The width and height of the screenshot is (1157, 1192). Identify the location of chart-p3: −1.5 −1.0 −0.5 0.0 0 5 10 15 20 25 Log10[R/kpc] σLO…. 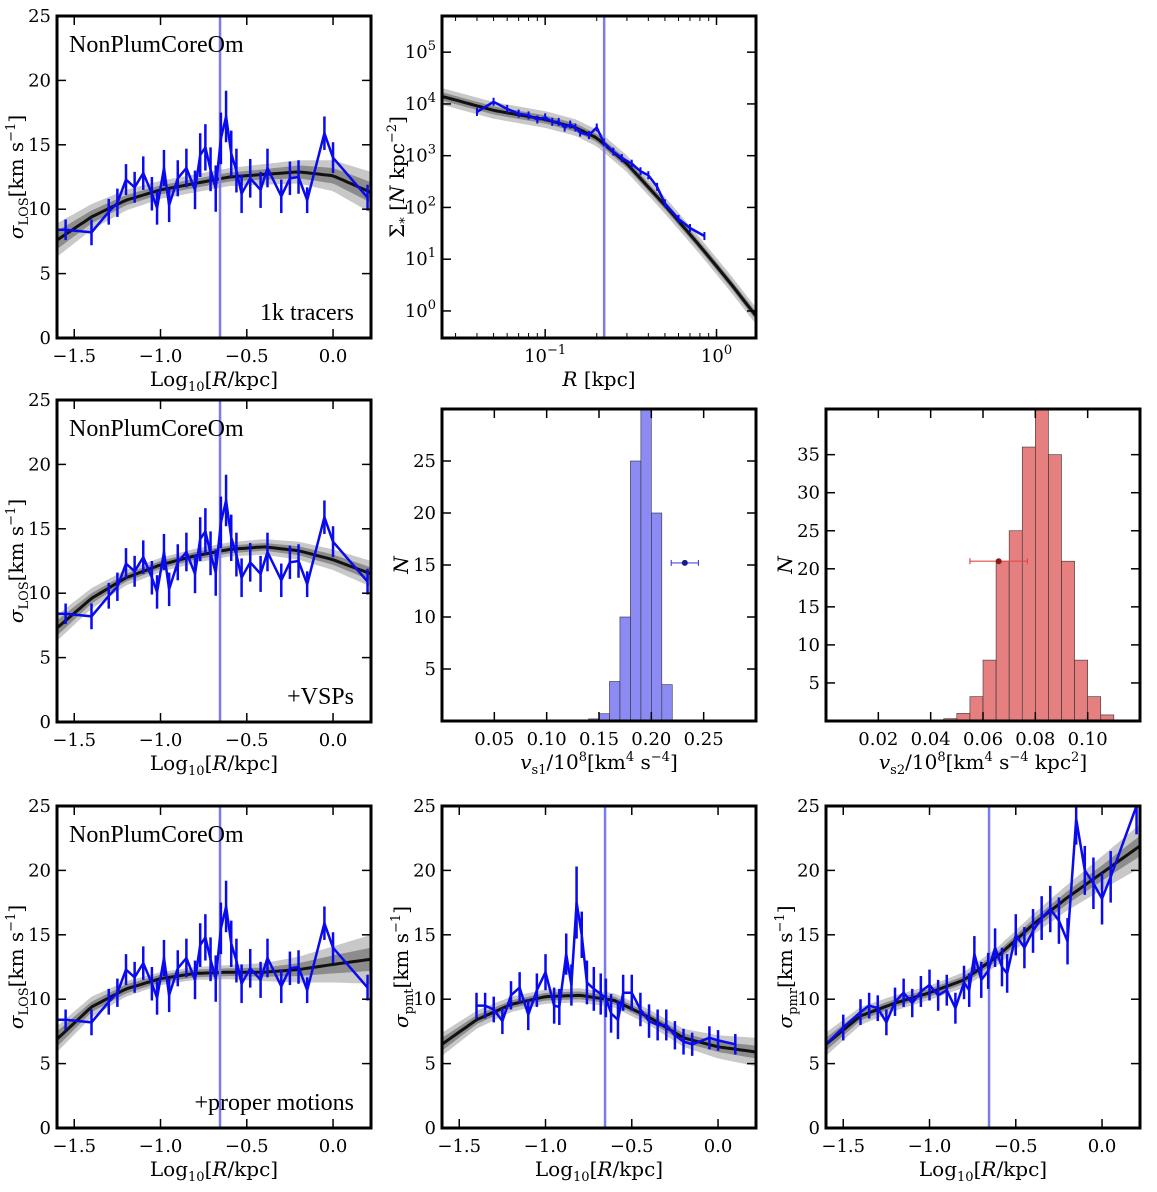
(188, 584).